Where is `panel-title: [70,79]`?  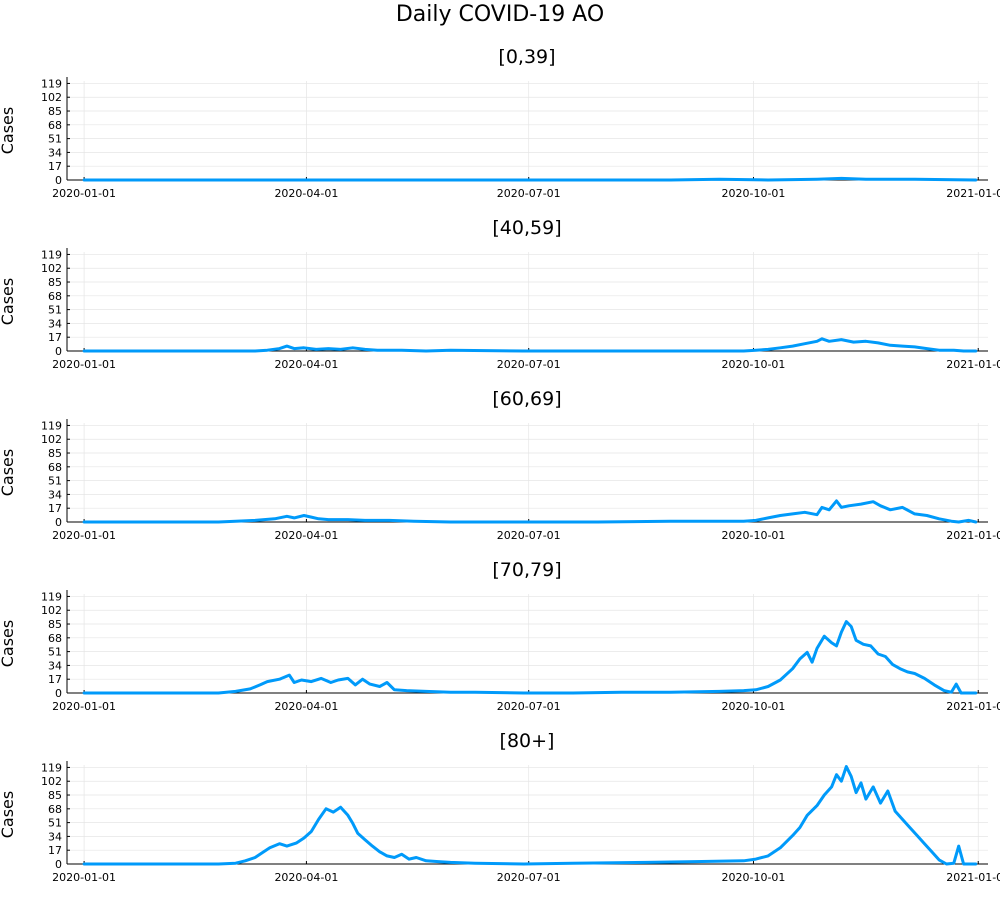 panel-title: [70,79] is located at coordinates (526, 570).